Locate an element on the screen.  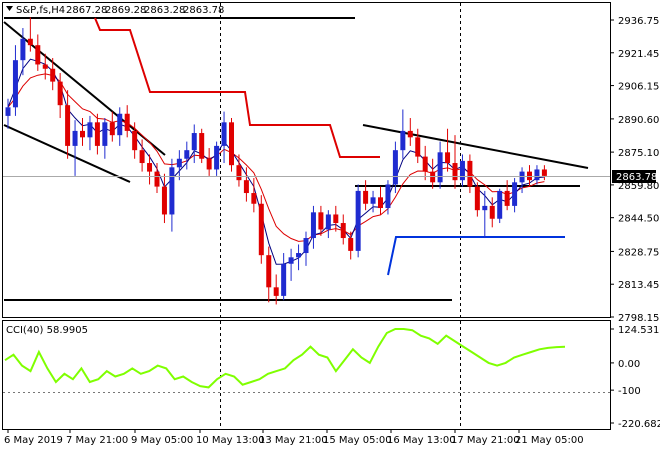
cci-tick-label: 124.5313 is located at coordinates (639, 330).